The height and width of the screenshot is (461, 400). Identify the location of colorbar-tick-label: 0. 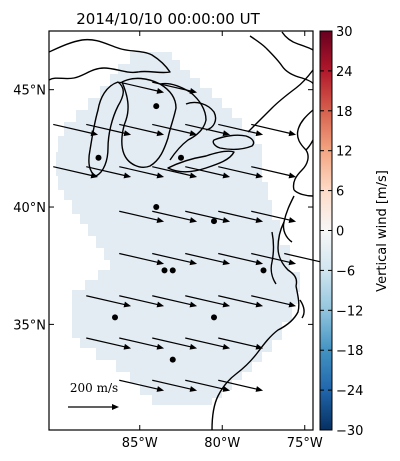
(340, 232).